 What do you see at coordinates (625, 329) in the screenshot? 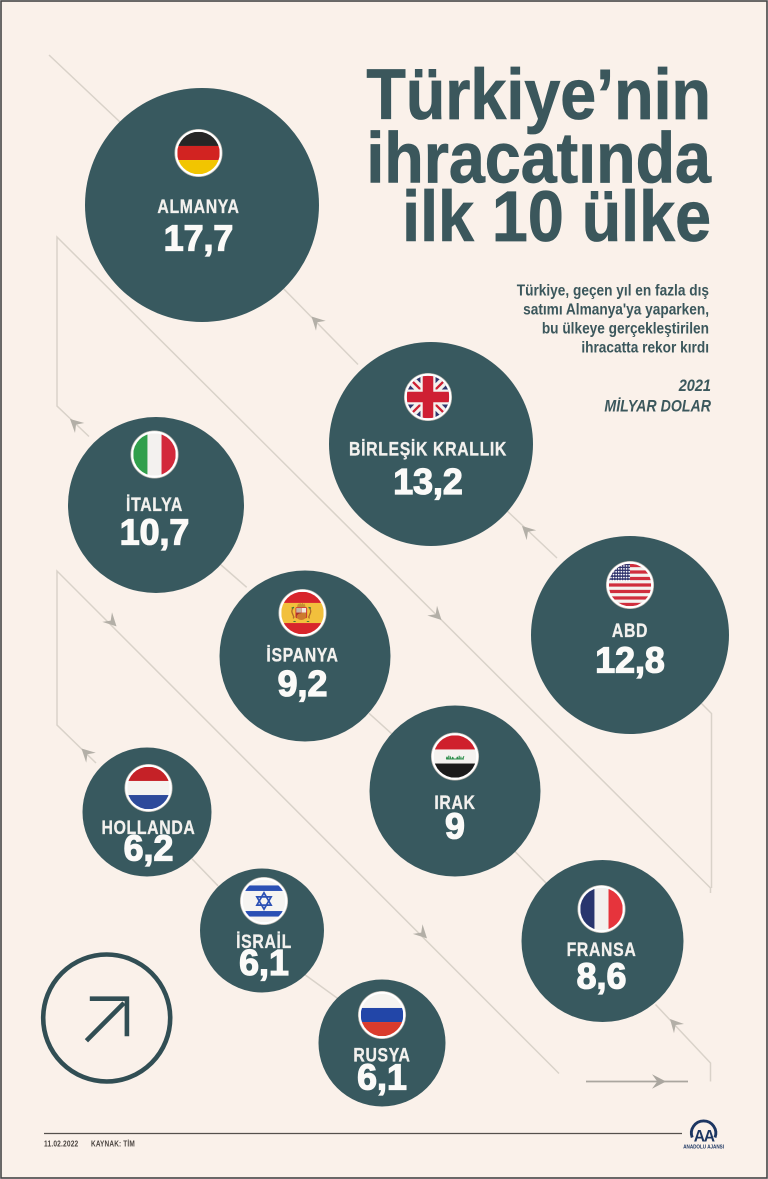
I see `svg-text: bu ülkeye gerçekleştirilen` at bounding box center [625, 329].